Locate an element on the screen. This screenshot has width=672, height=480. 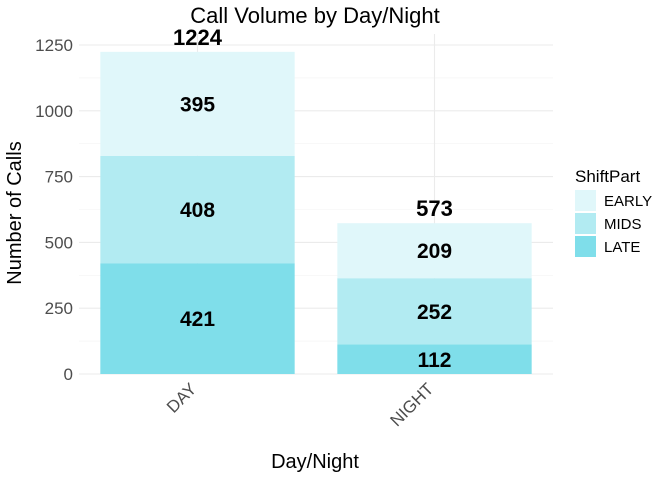
bar-night-late is located at coordinates (434, 359).